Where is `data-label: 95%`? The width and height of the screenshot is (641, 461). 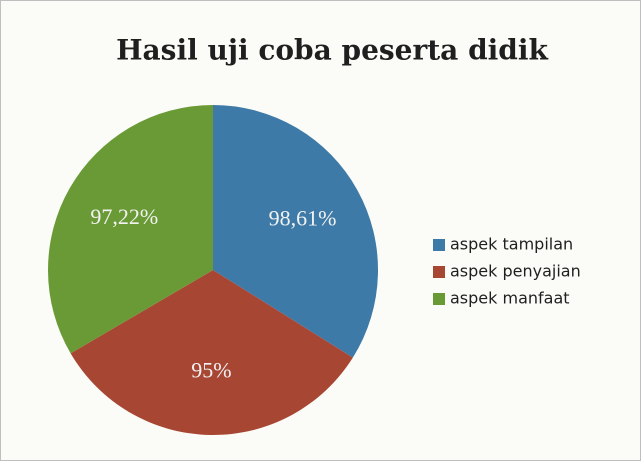 data-label: 95% is located at coordinates (211, 369).